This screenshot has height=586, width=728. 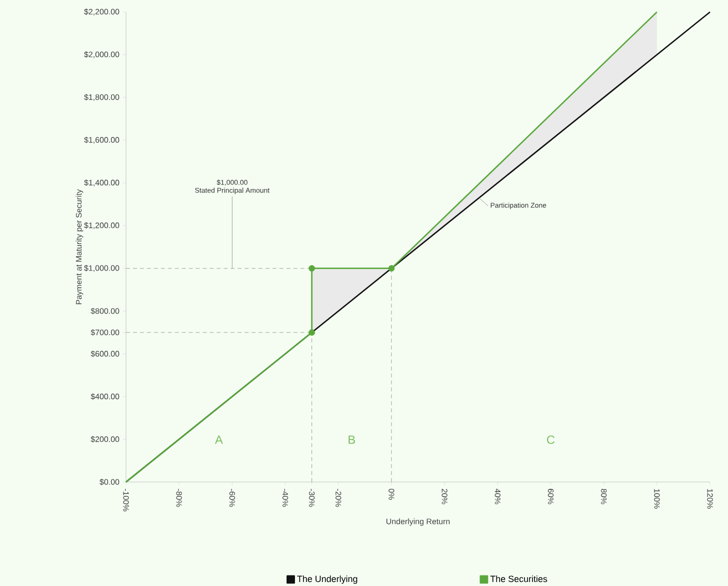 What do you see at coordinates (327, 579) in the screenshot?
I see `legend-label: The Underlying` at bounding box center [327, 579].